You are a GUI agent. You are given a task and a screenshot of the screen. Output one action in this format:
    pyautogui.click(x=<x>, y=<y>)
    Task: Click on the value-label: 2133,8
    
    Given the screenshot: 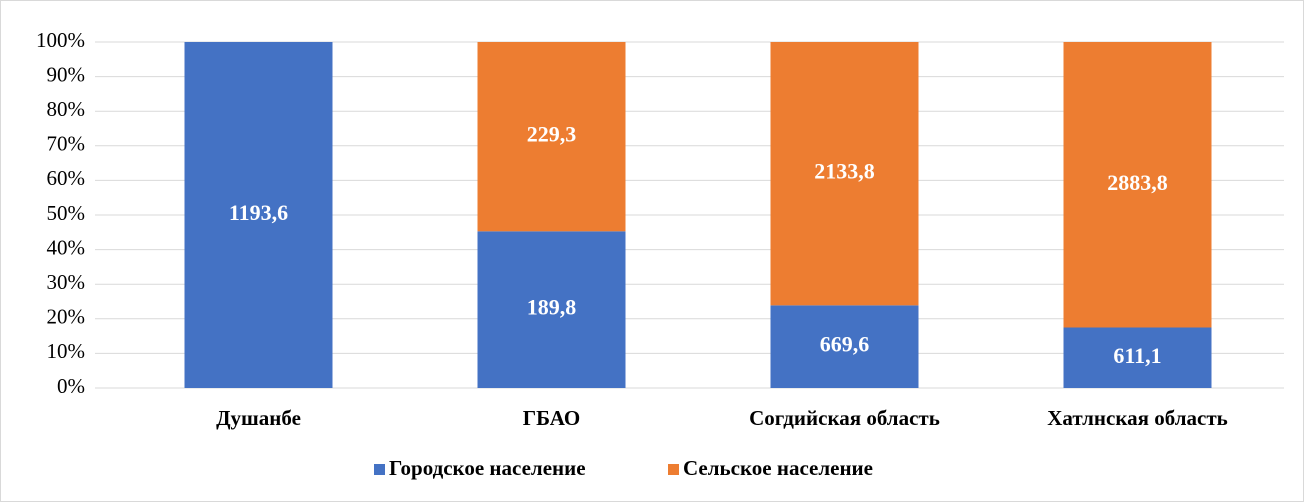 What is the action you would take?
    pyautogui.click(x=844, y=171)
    